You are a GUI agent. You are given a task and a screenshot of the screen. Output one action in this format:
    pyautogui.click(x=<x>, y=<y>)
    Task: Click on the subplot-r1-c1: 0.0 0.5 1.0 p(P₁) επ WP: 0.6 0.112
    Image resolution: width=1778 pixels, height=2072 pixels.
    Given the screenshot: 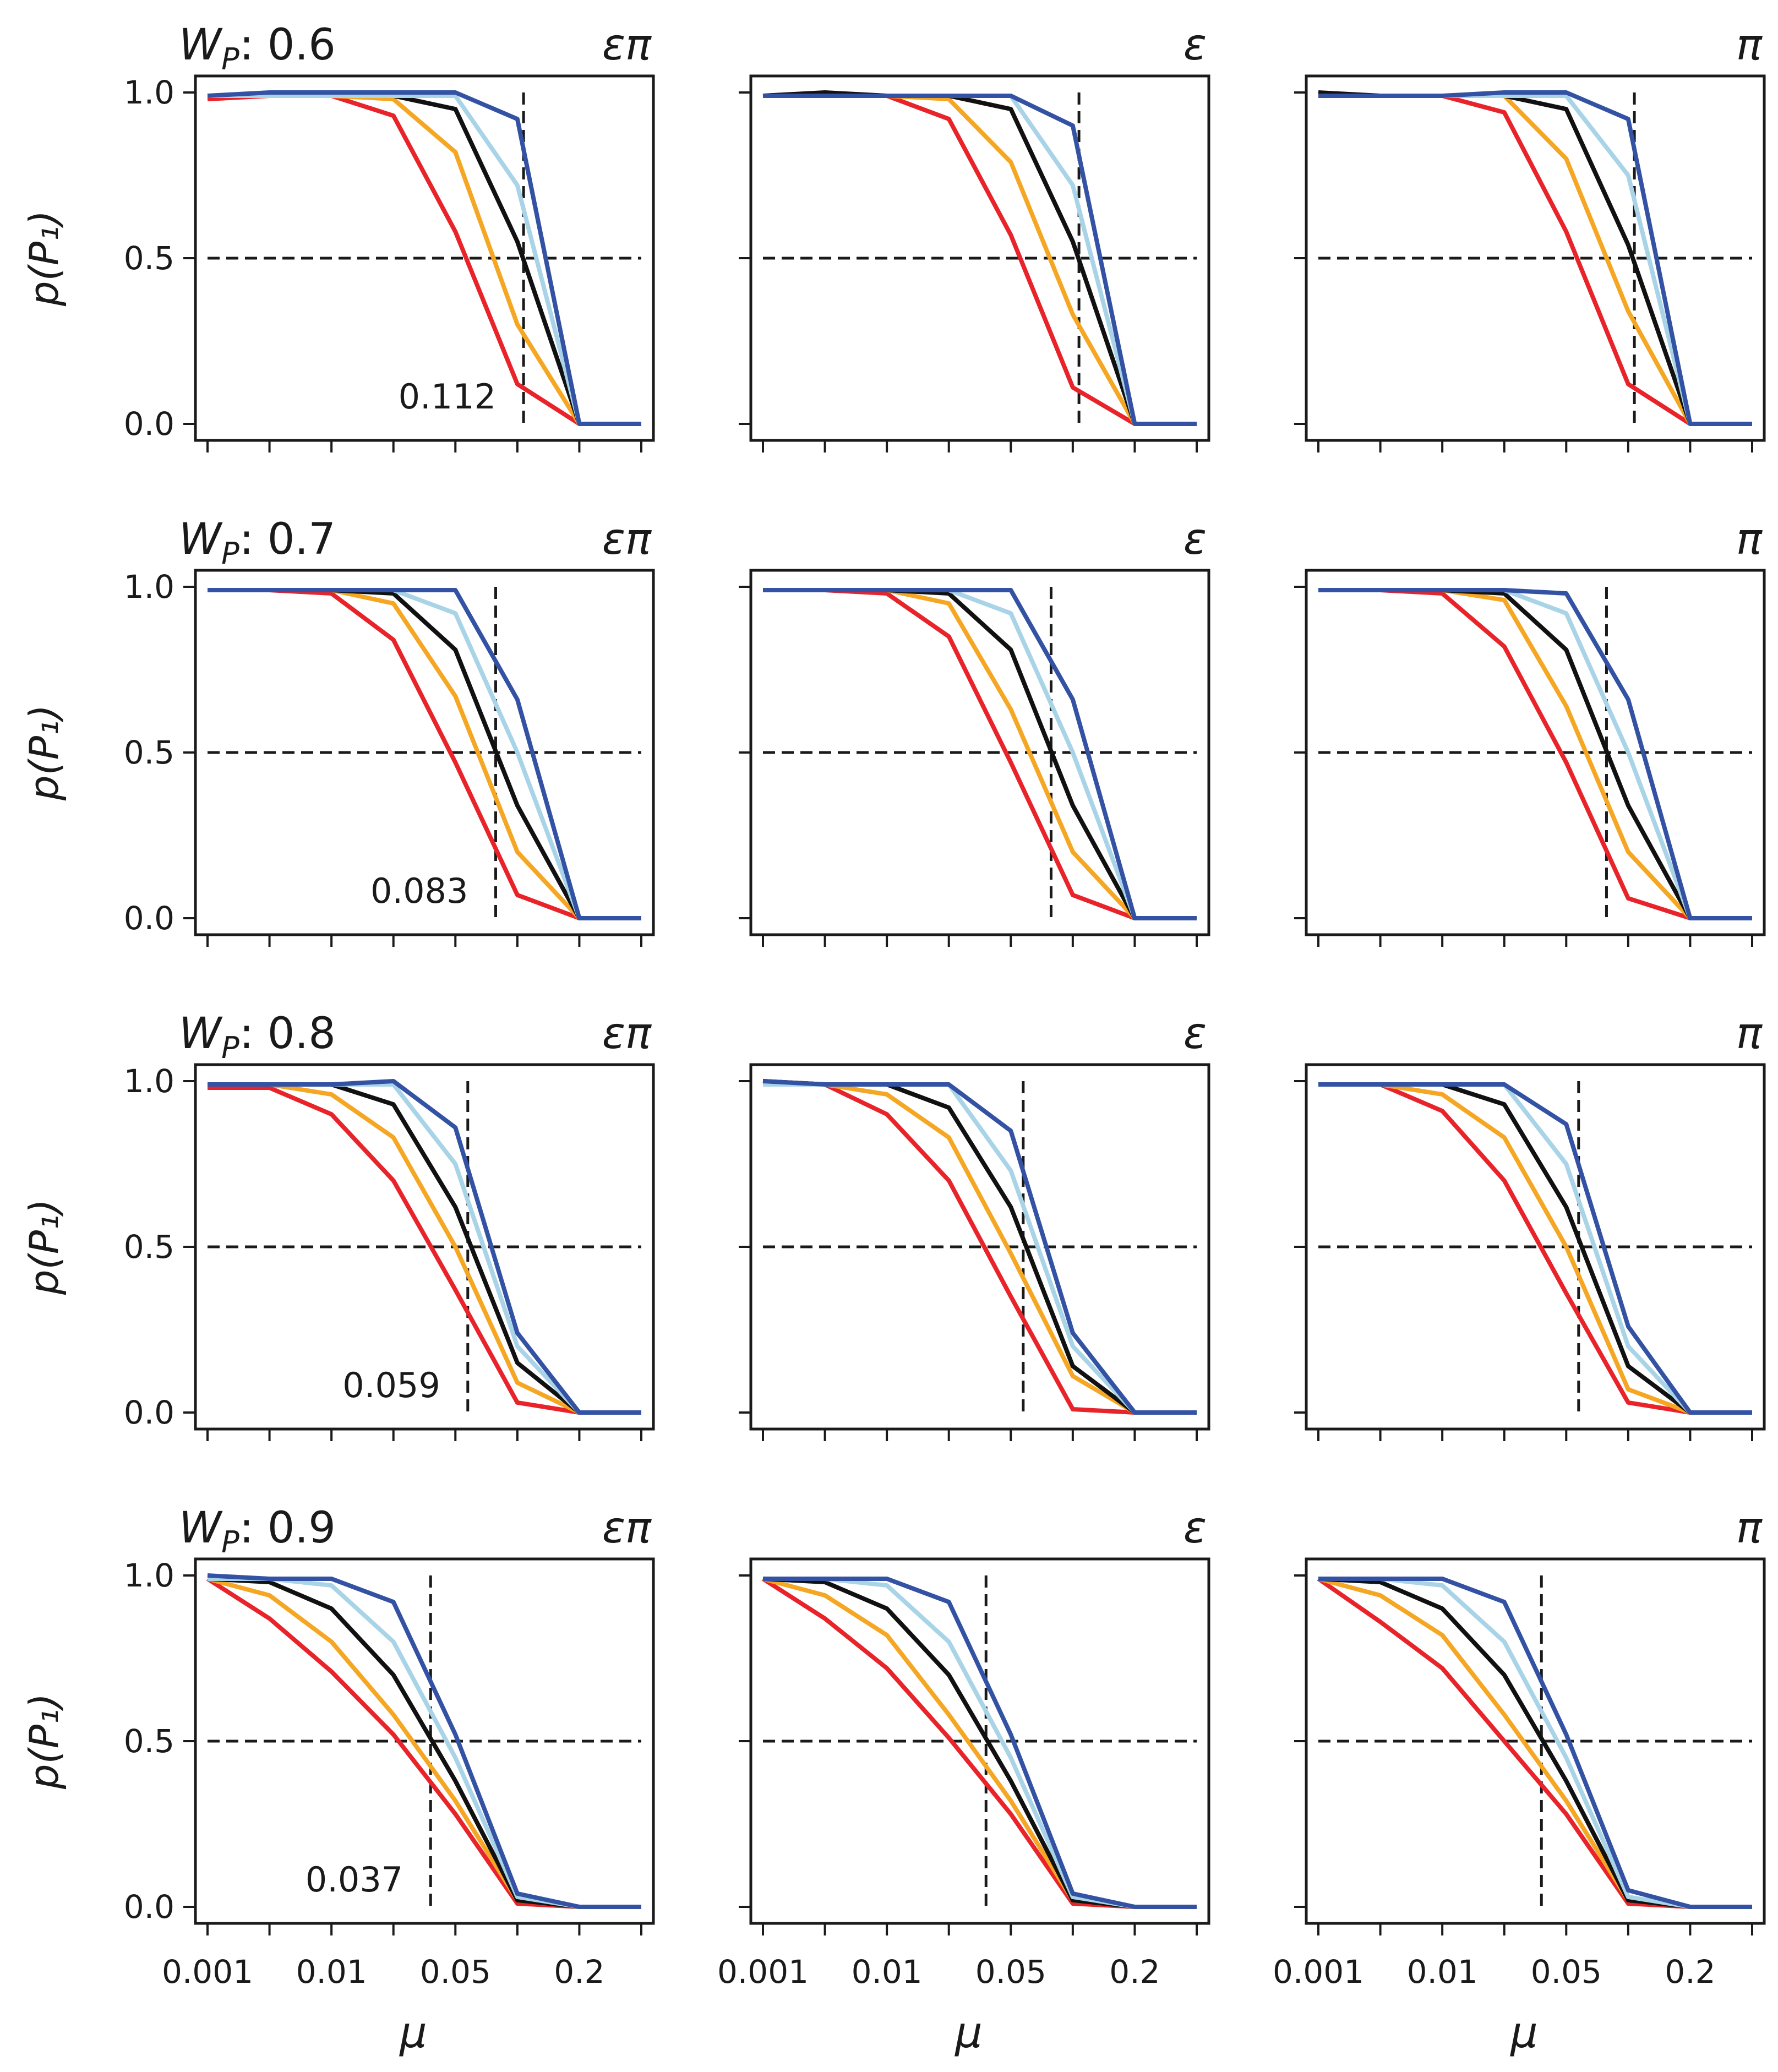 What is the action you would take?
    pyautogui.click(x=338, y=236)
    